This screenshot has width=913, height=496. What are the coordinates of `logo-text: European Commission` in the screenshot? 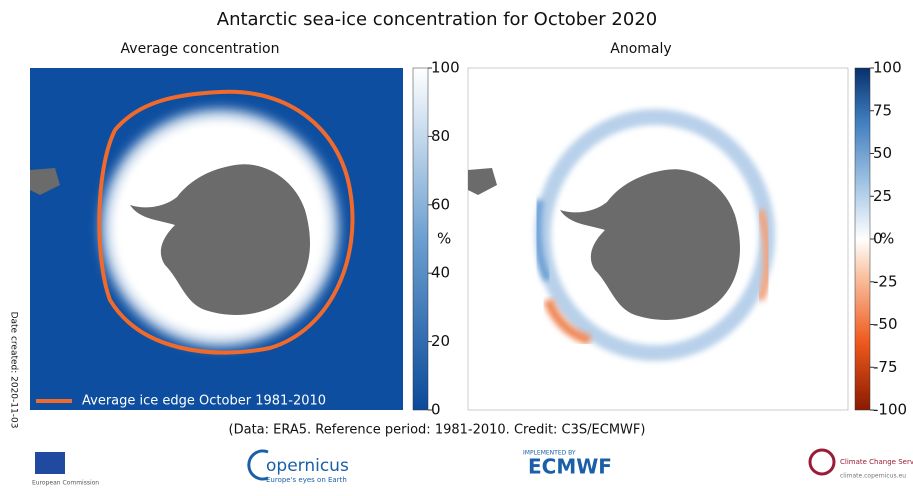 It's located at (65, 483).